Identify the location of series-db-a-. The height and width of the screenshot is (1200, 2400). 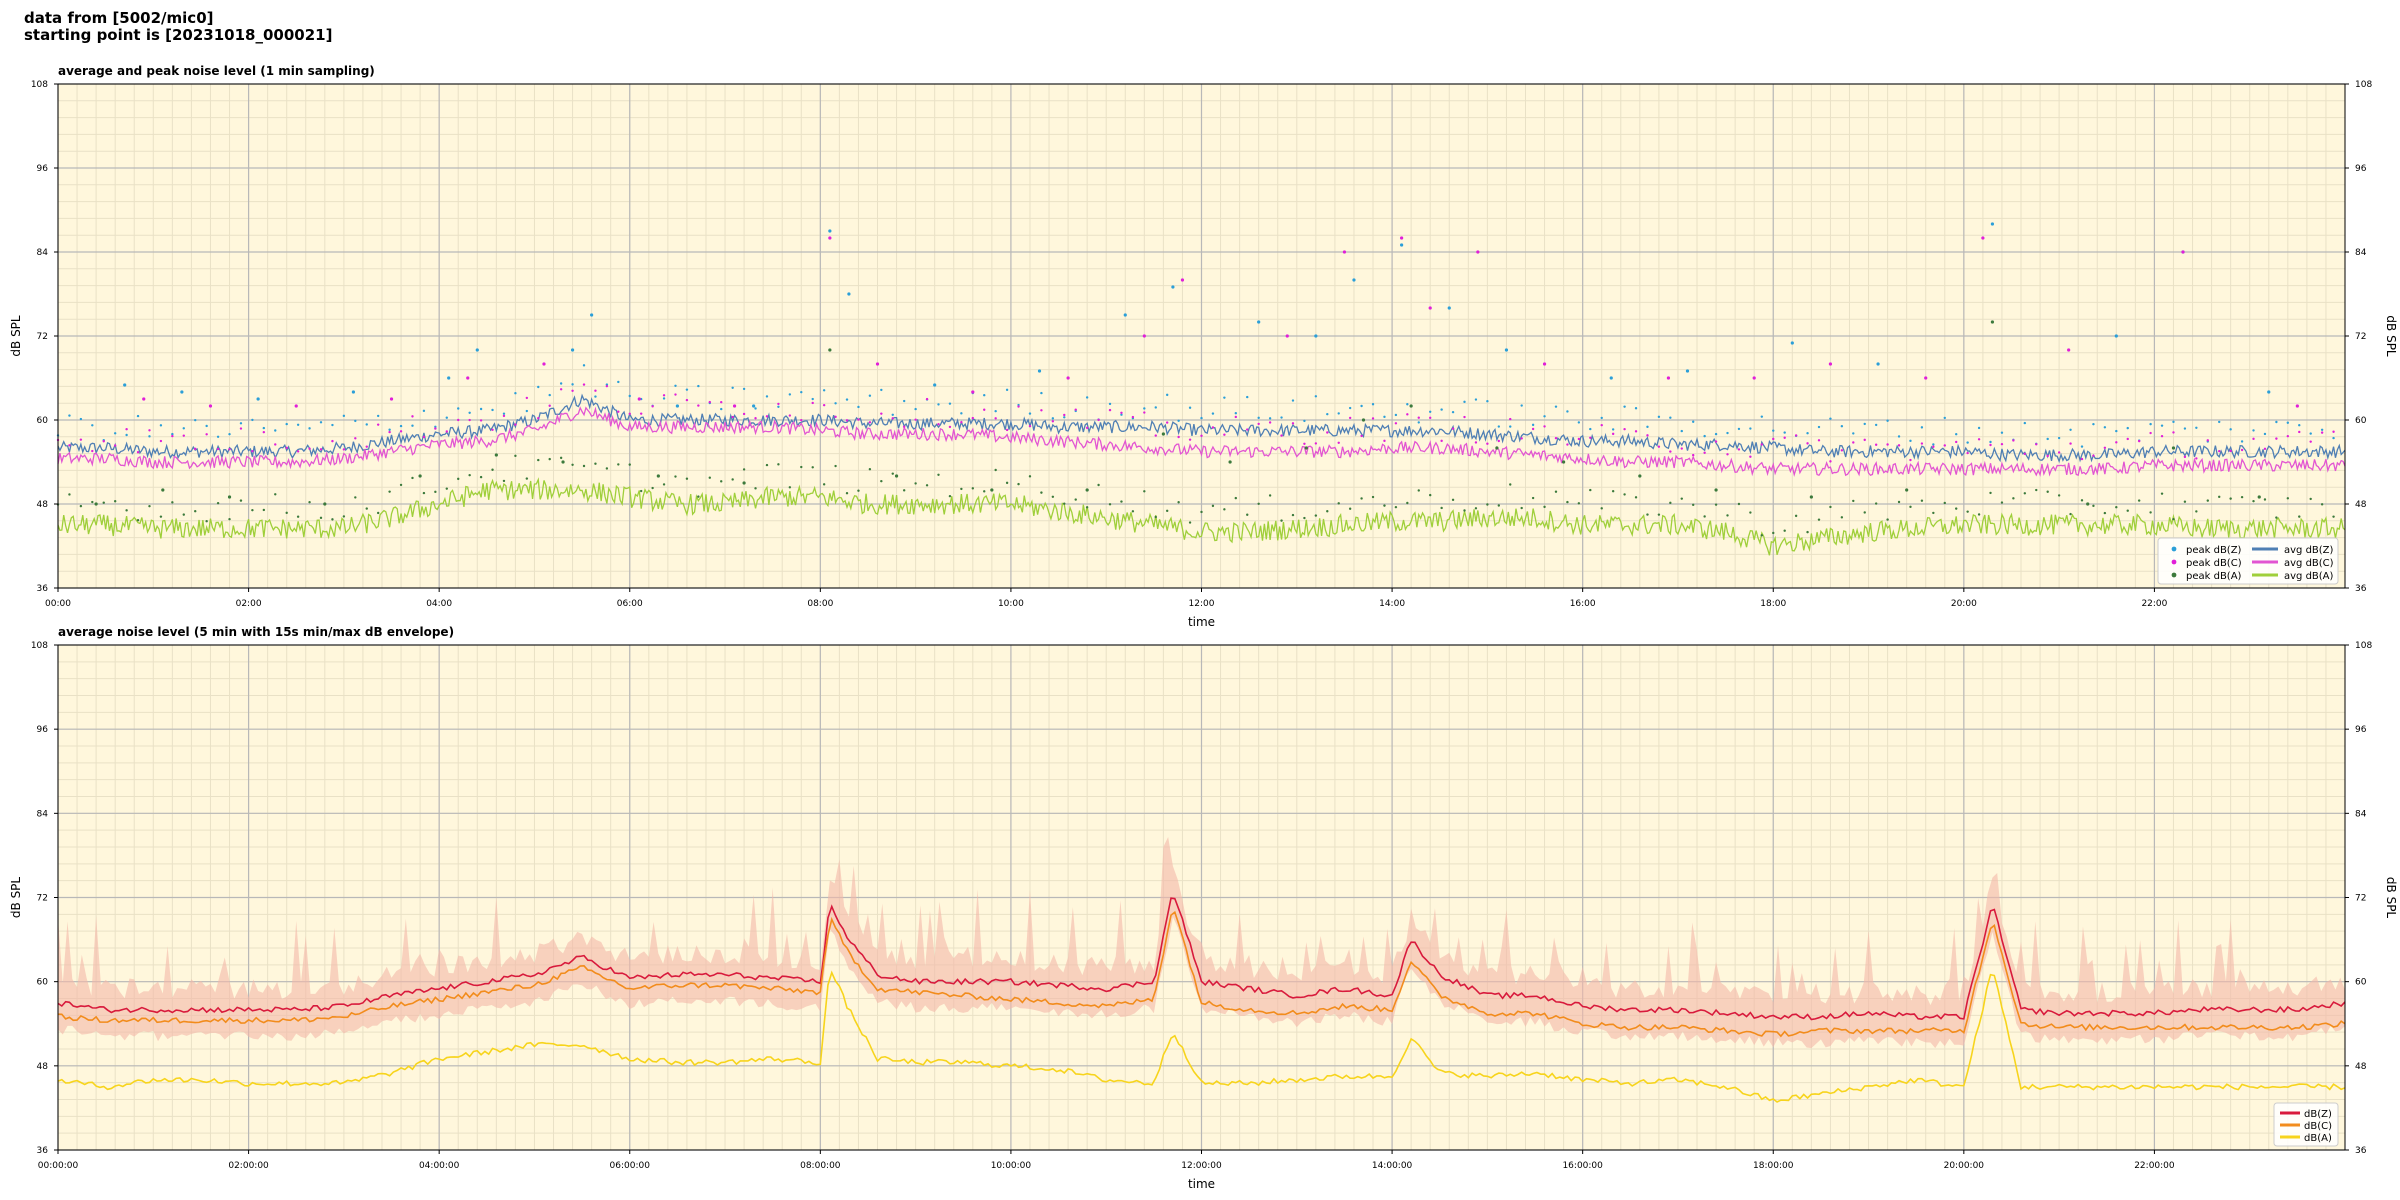
(1201, 1036).